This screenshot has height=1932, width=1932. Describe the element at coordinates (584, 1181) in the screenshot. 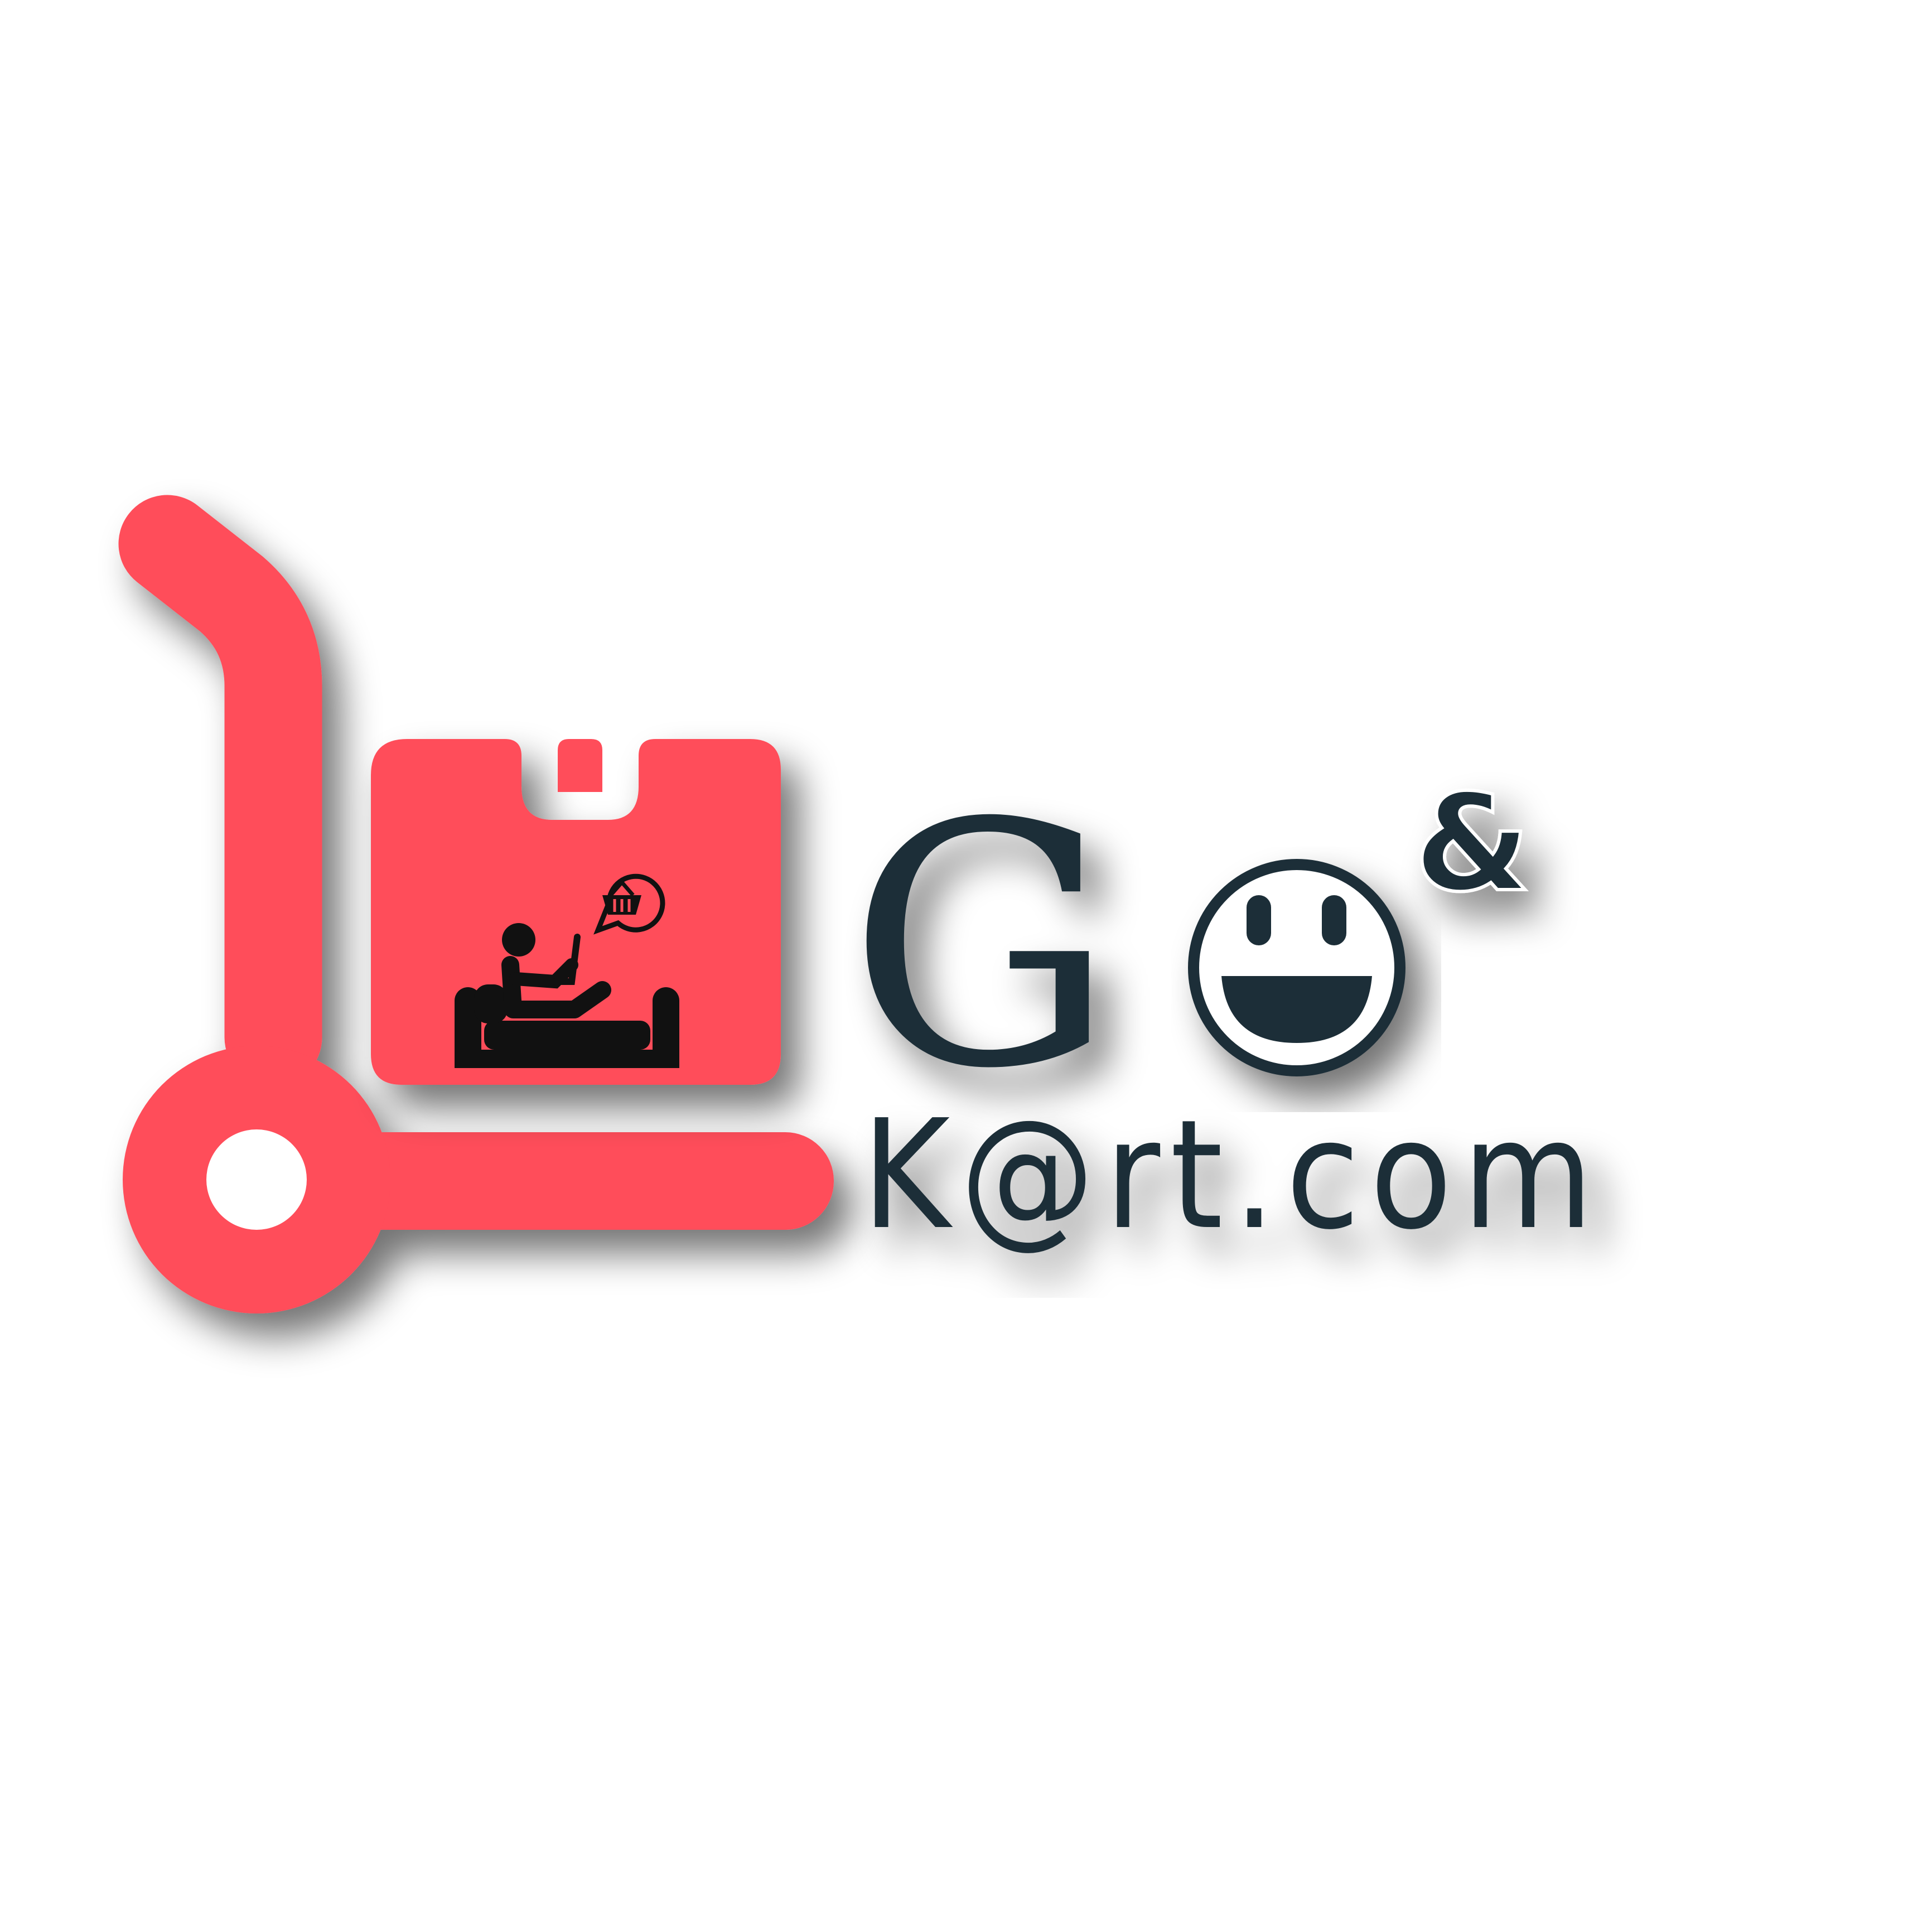

I see `cart-base` at that location.